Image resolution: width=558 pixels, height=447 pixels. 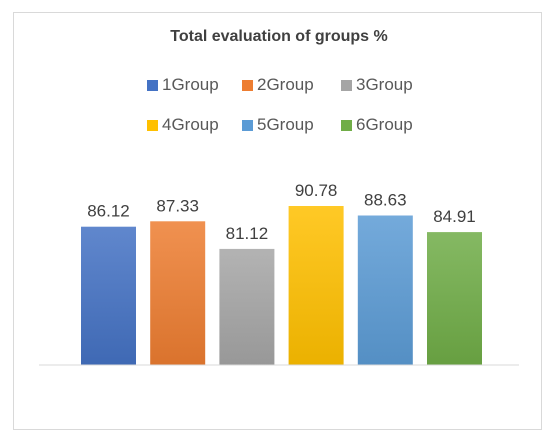 I want to click on bar-6group, so click(x=454, y=298).